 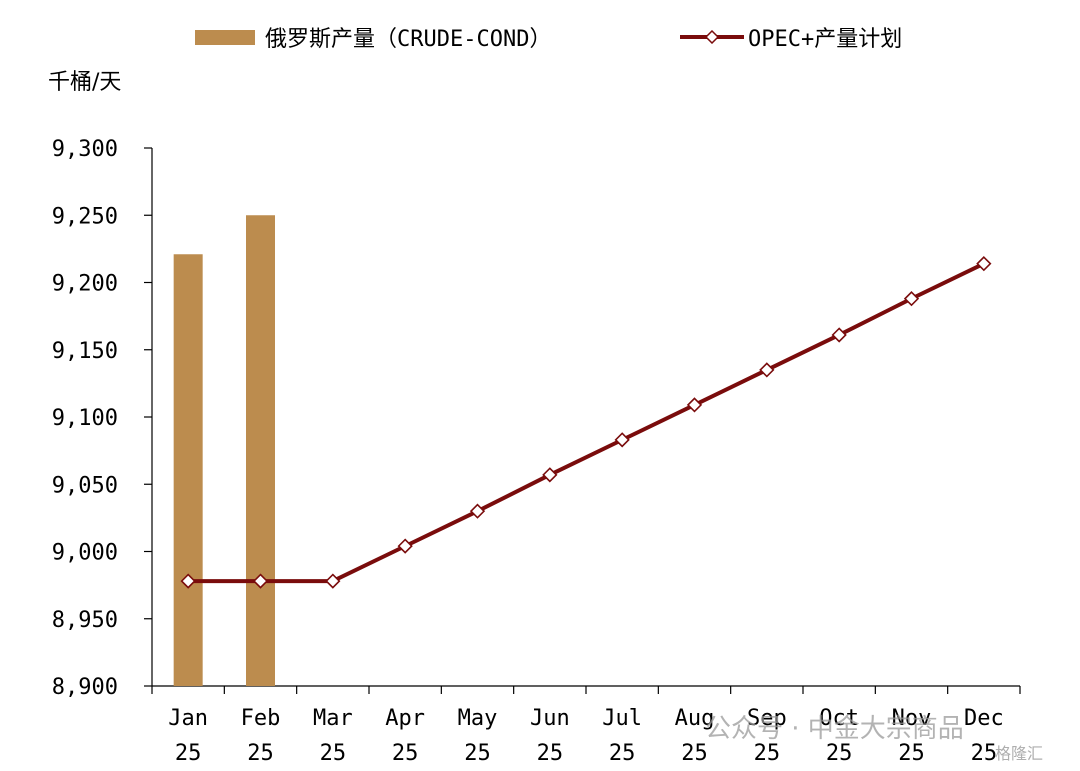 I want to click on y-tick-label: 8,900, so click(x=85, y=687).